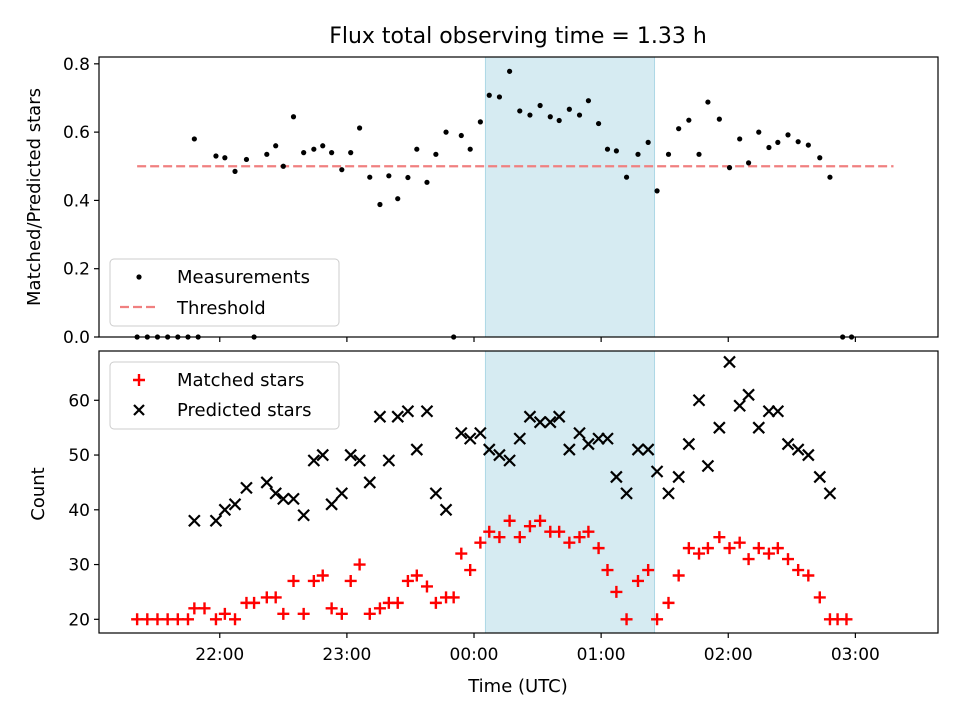  What do you see at coordinates (79, 456) in the screenshot?
I see `bottom-y-tick-label: 50` at bounding box center [79, 456].